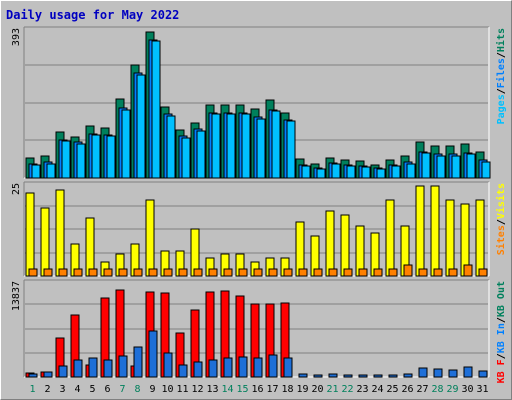 This screenshot has height=400, width=512. I want to click on x-tick-label: 7, so click(122, 389).